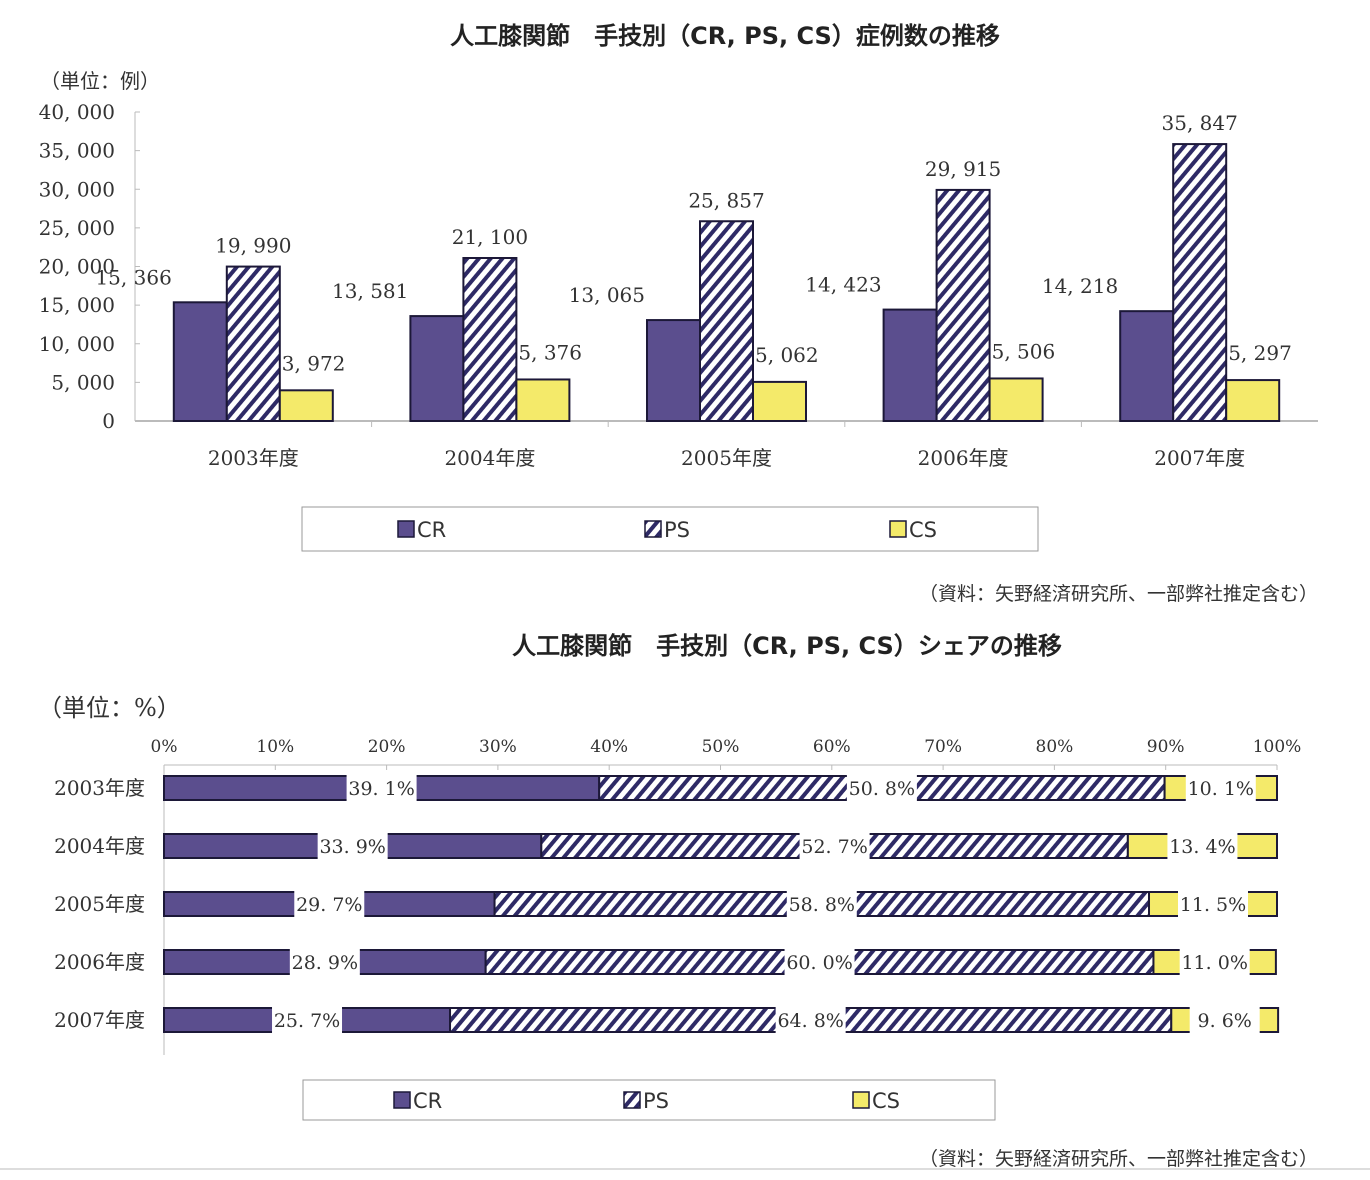 The width and height of the screenshot is (1370, 1180). I want to click on x-tick-label: 80%, so click(1055, 747).